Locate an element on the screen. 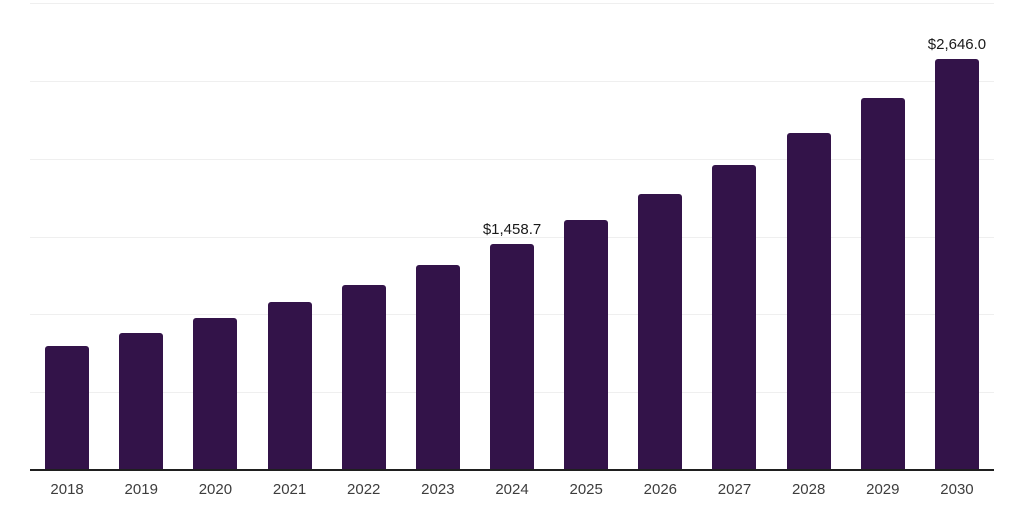 The image size is (1024, 512). x-tick-2024: 2024 is located at coordinates (512, 489).